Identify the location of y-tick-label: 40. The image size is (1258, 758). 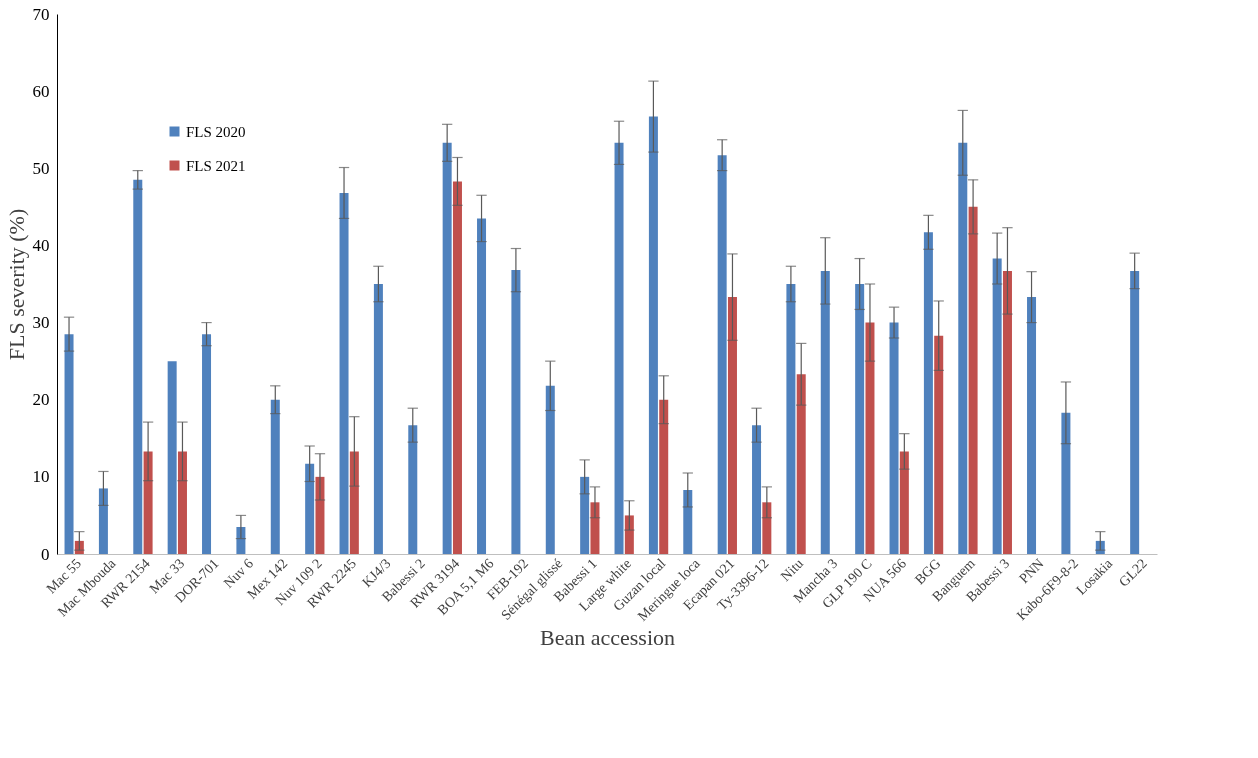
(41, 245).